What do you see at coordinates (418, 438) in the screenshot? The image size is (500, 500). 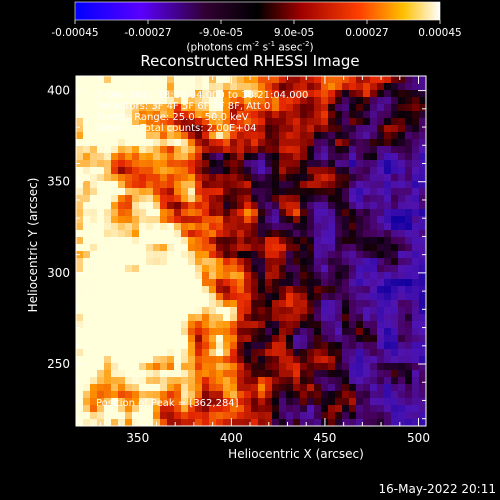 I see `x-tick-label: 500` at bounding box center [418, 438].